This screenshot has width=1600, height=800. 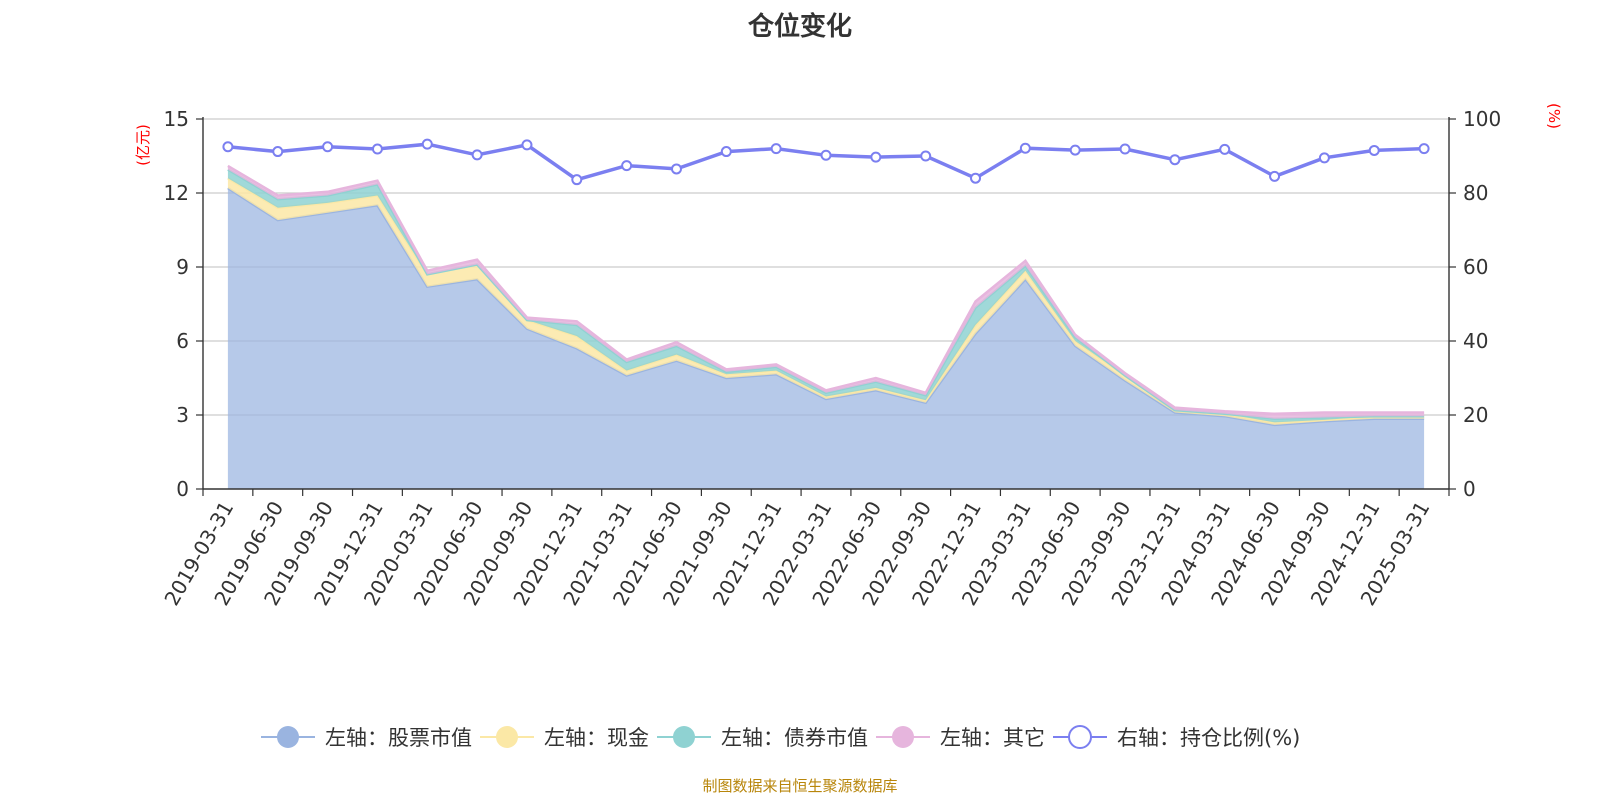 What do you see at coordinates (799, 26) in the screenshot?
I see `chart-title: 仓位变化` at bounding box center [799, 26].